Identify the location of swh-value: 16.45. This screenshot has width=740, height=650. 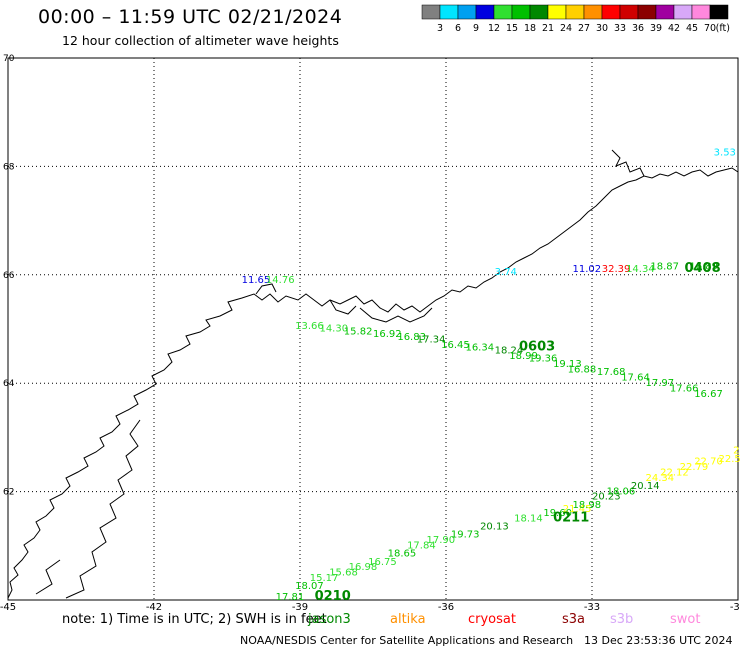
(455, 345).